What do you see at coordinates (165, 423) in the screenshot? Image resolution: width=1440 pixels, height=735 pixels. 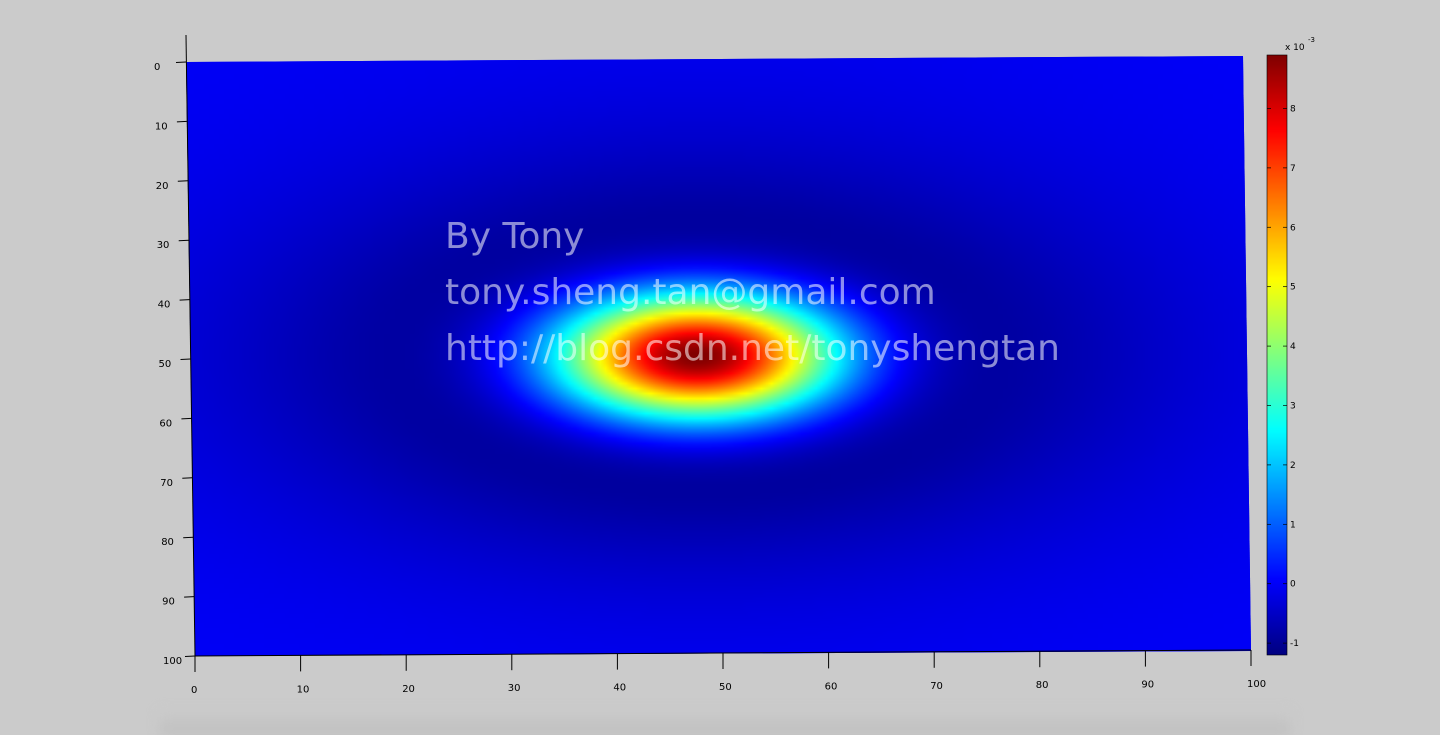 I see `y-tick-label: 60` at bounding box center [165, 423].